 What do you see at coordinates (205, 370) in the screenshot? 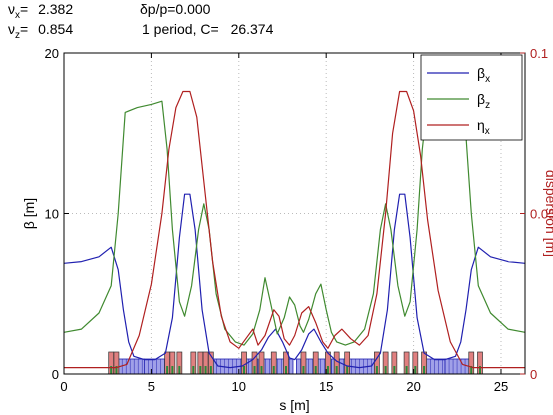
I see `quadrupole-7-base` at bounding box center [205, 370].